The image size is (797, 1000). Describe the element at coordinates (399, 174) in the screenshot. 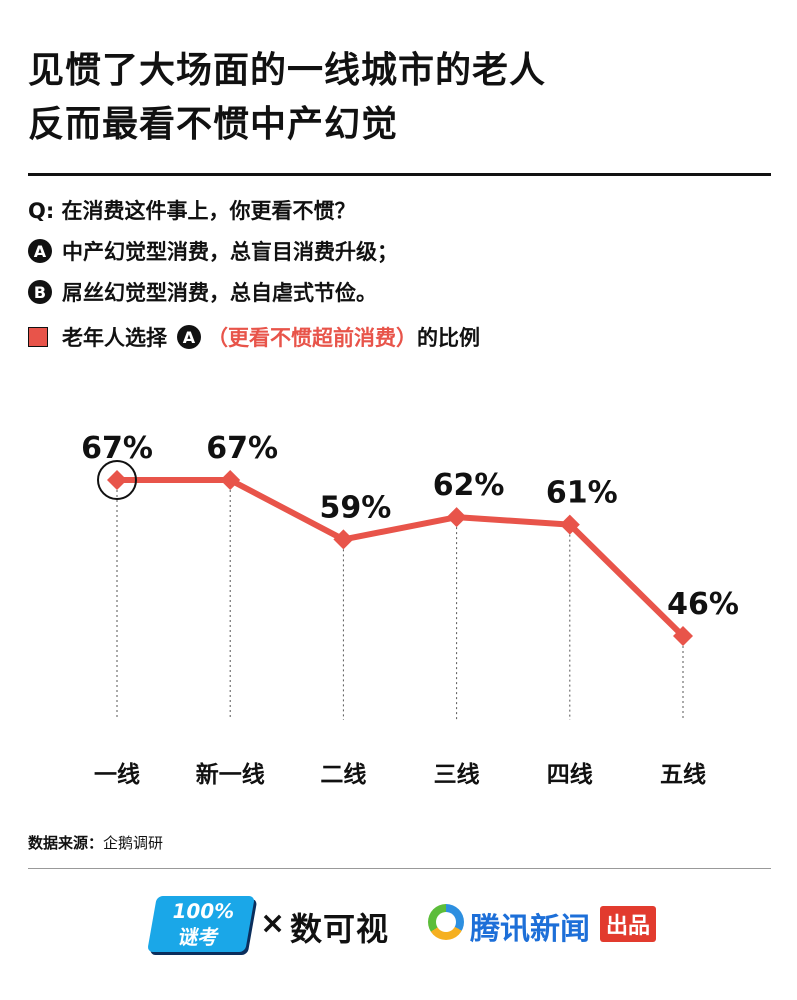

I see `top-divider` at that location.